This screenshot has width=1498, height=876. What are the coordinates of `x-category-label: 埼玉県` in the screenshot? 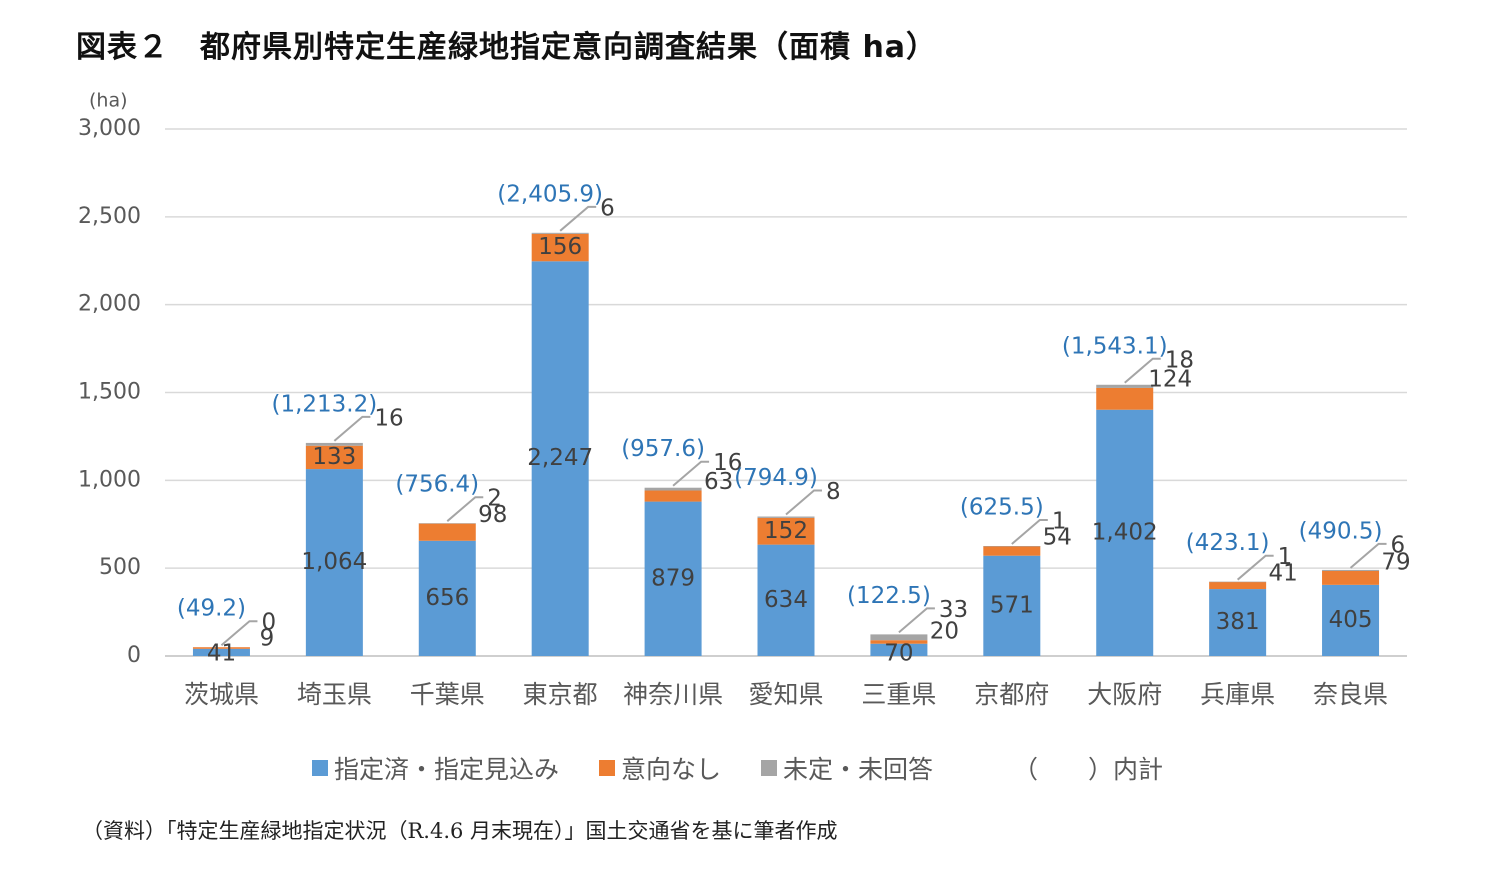 It's located at (334, 694).